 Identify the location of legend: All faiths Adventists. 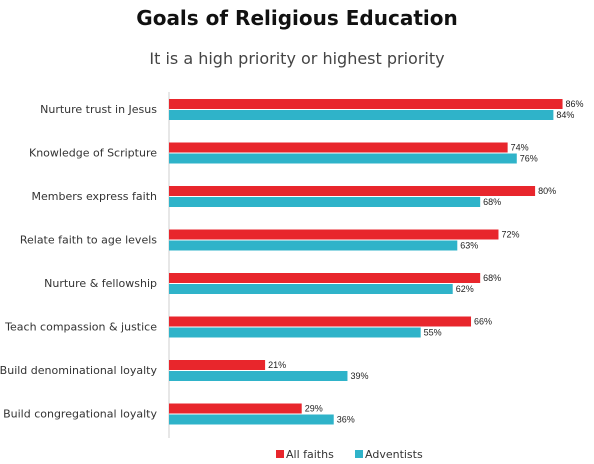
(349, 454).